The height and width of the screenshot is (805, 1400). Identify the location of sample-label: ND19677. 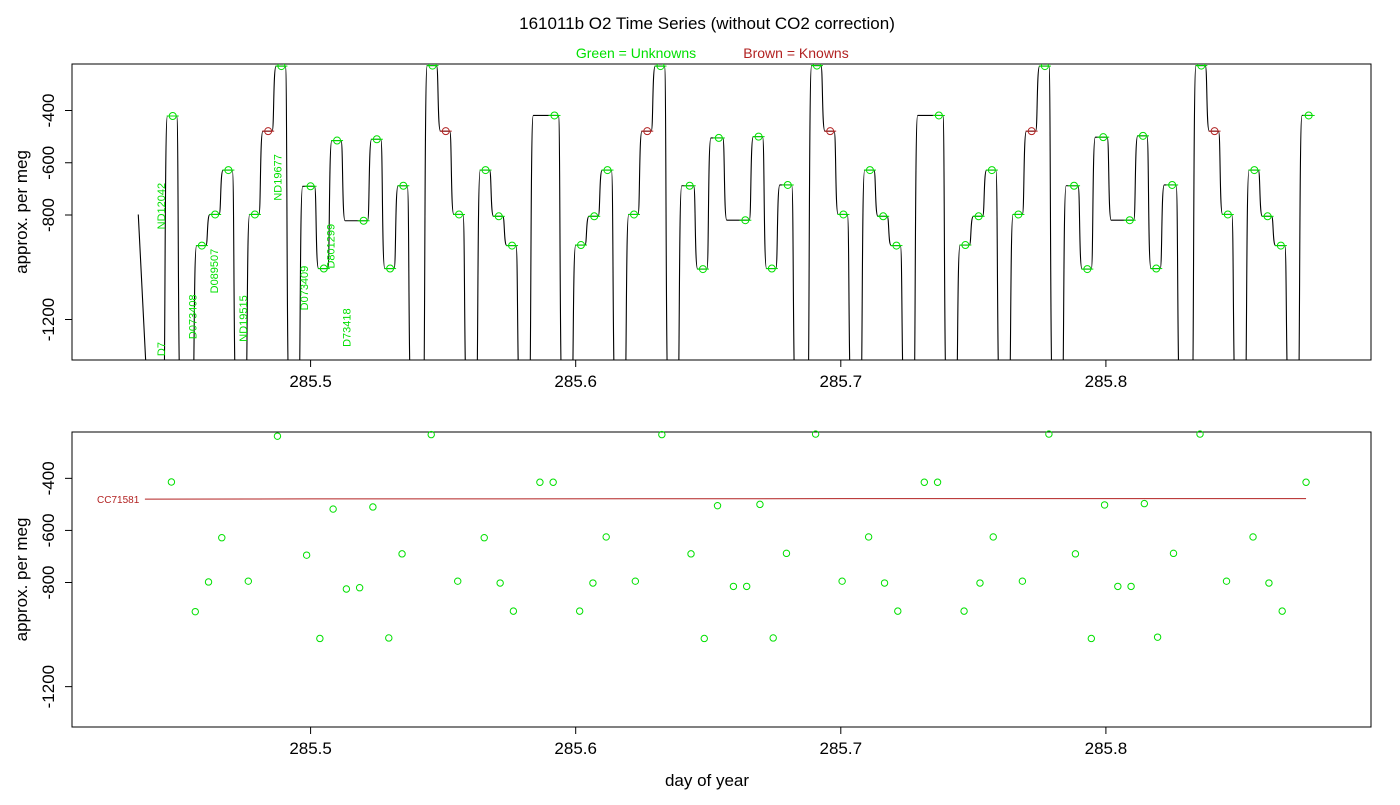
(278, 177).